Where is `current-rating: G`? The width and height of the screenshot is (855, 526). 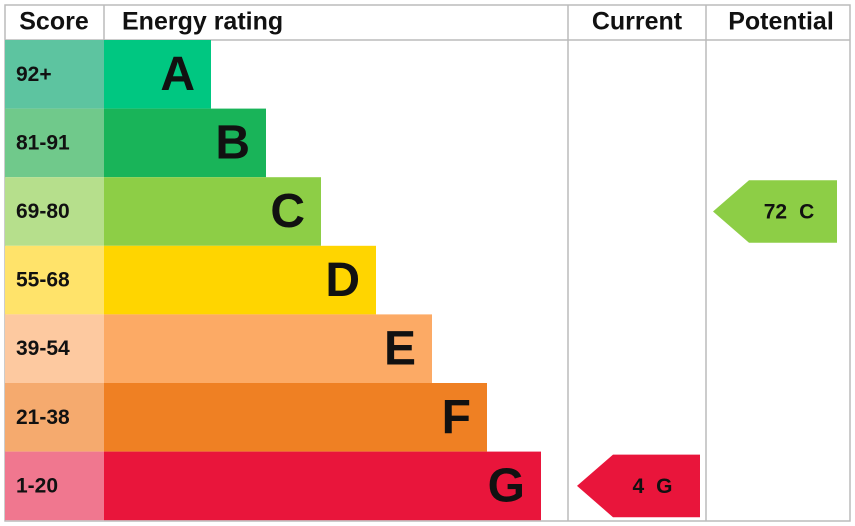
current-rating: G is located at coordinates (664, 485).